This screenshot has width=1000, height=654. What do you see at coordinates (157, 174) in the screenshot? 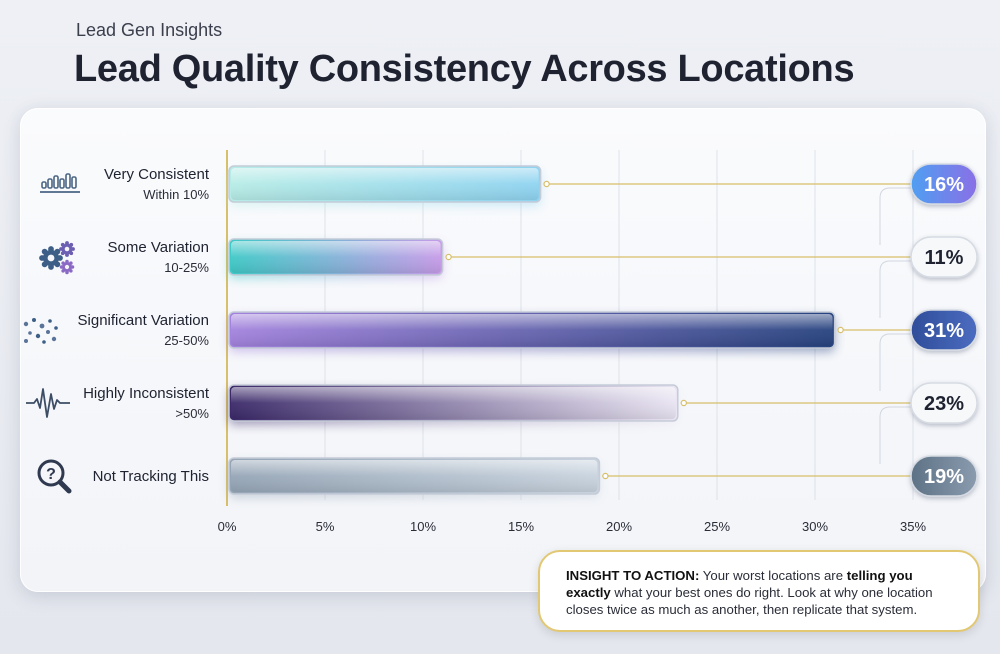
I see `category-label: Very Consistent` at bounding box center [157, 174].